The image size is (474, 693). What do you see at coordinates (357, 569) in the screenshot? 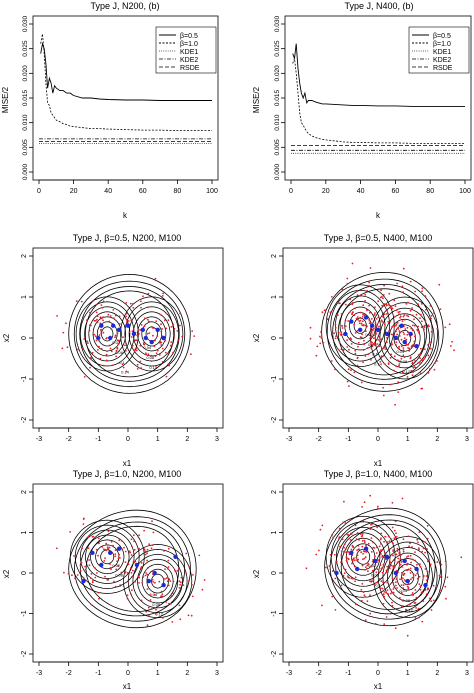
I see `kernel-center` at bounding box center [357, 569].